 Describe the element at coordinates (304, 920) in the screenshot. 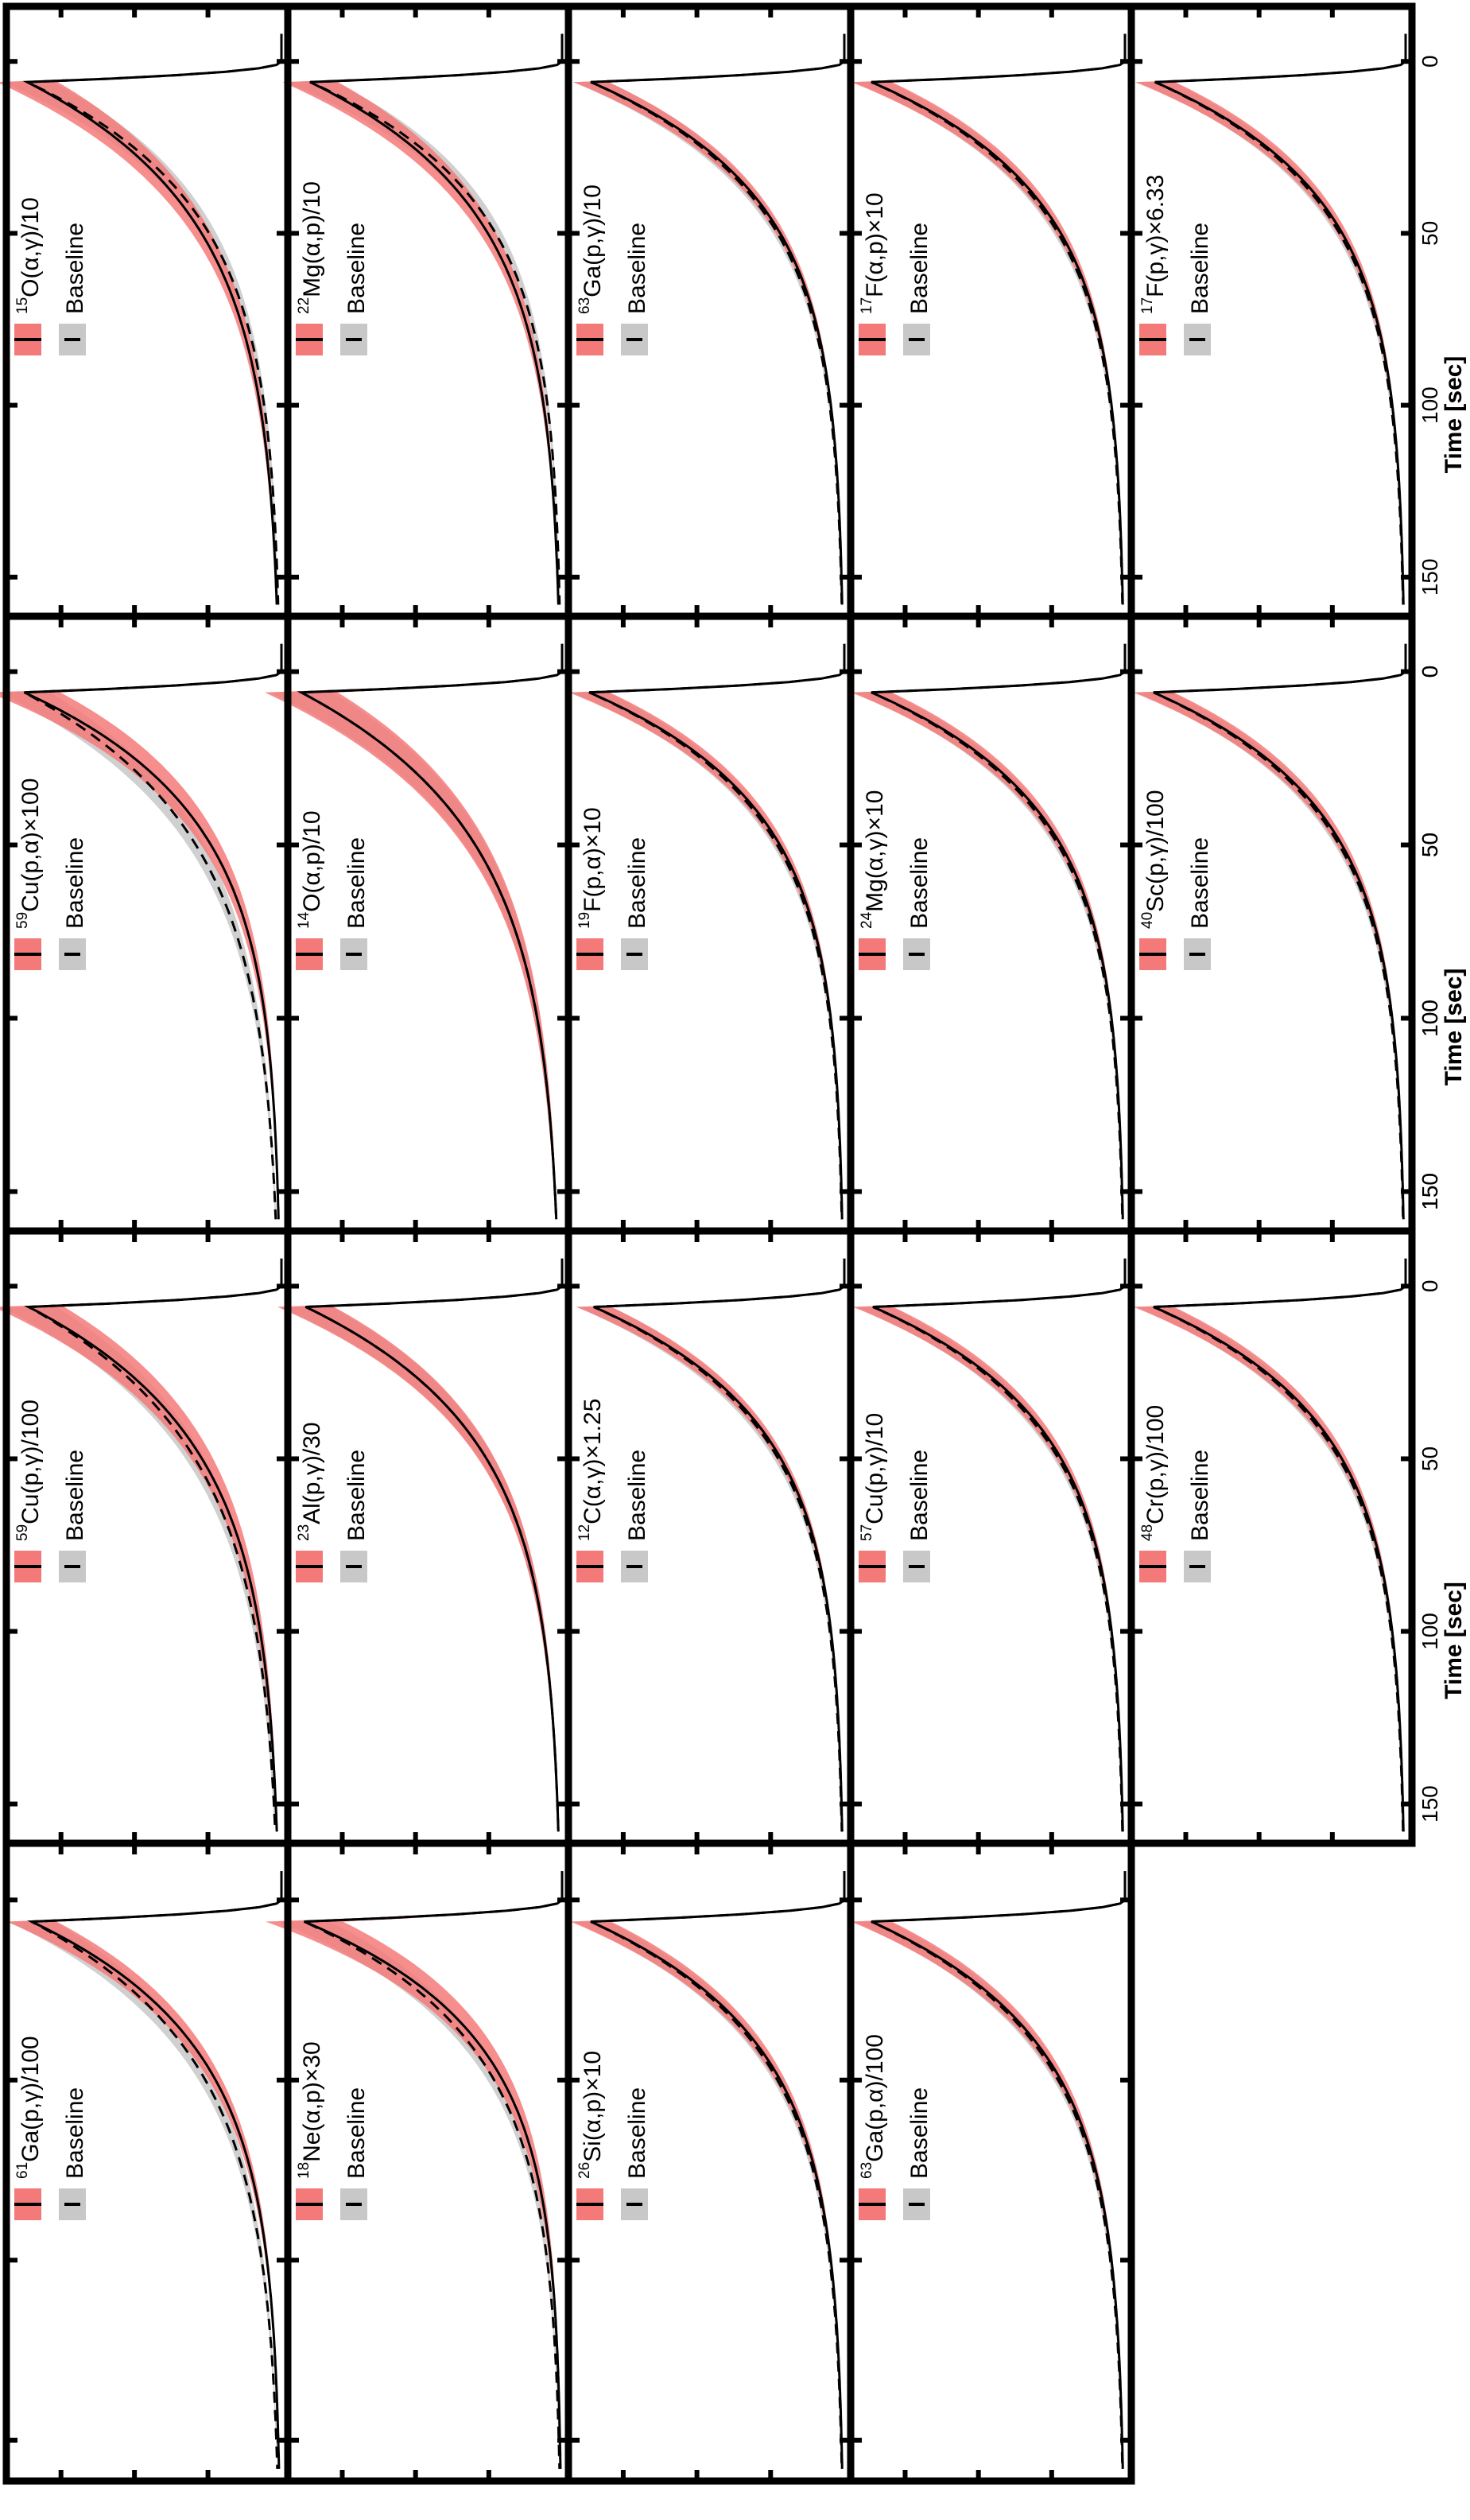

I see `isotope-mass: 14` at that location.